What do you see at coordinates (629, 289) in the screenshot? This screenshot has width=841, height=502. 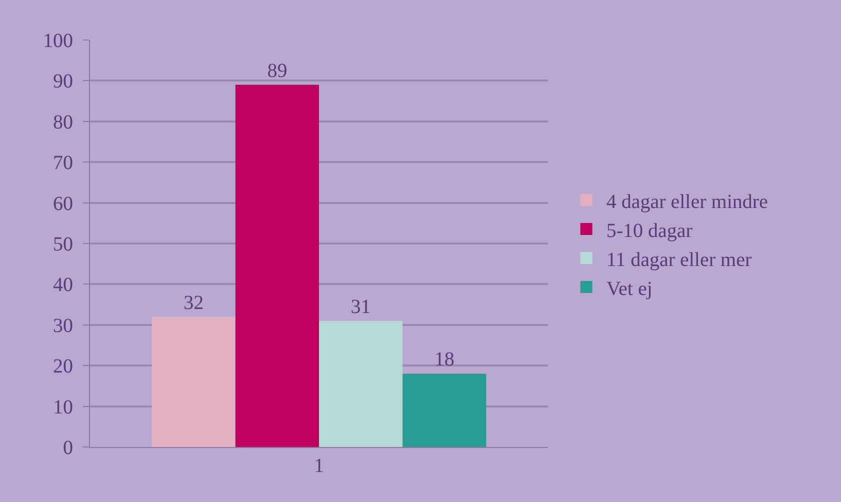 I see `legend-label: Vet ej` at bounding box center [629, 289].